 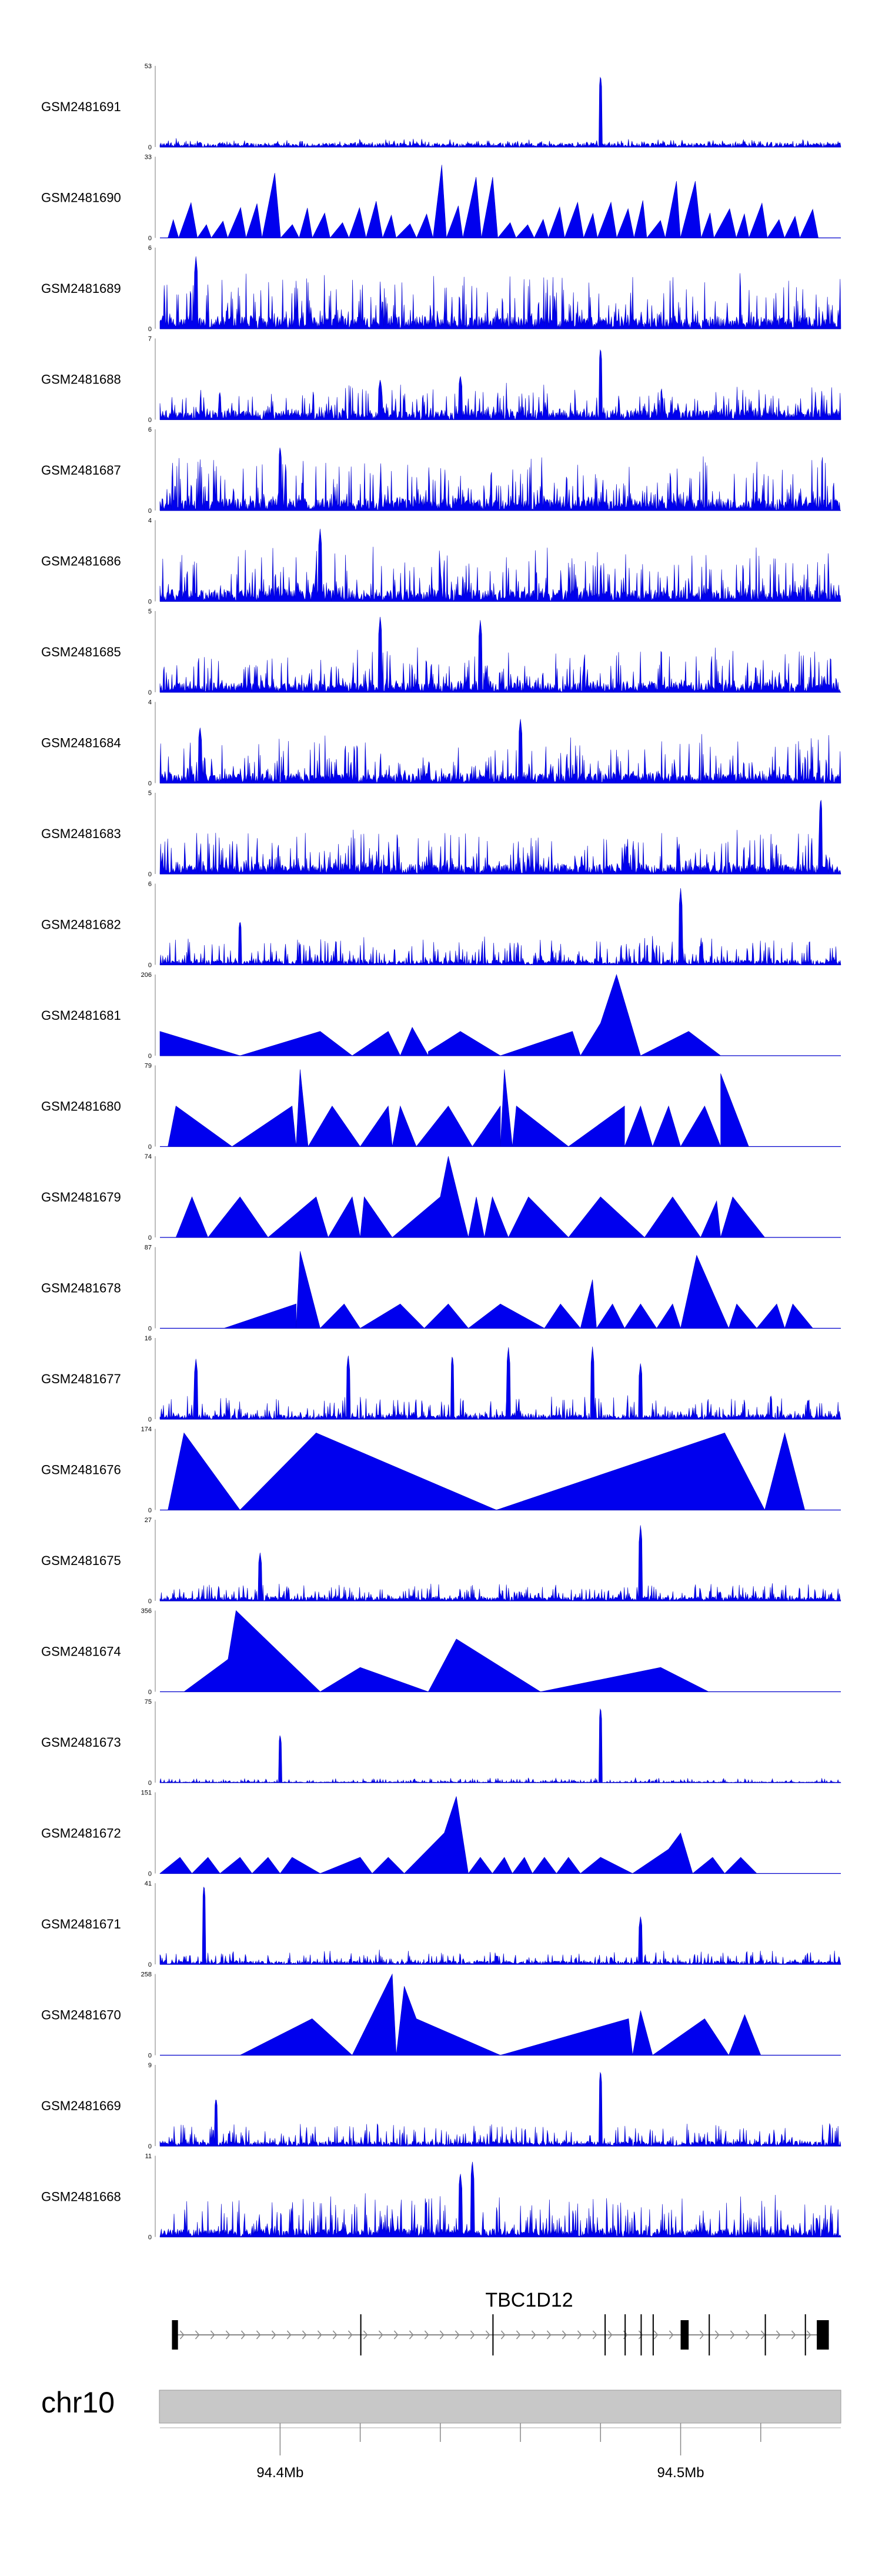 What do you see at coordinates (529, 2300) in the screenshot?
I see `gene-name-label: TBC1D12` at bounding box center [529, 2300].